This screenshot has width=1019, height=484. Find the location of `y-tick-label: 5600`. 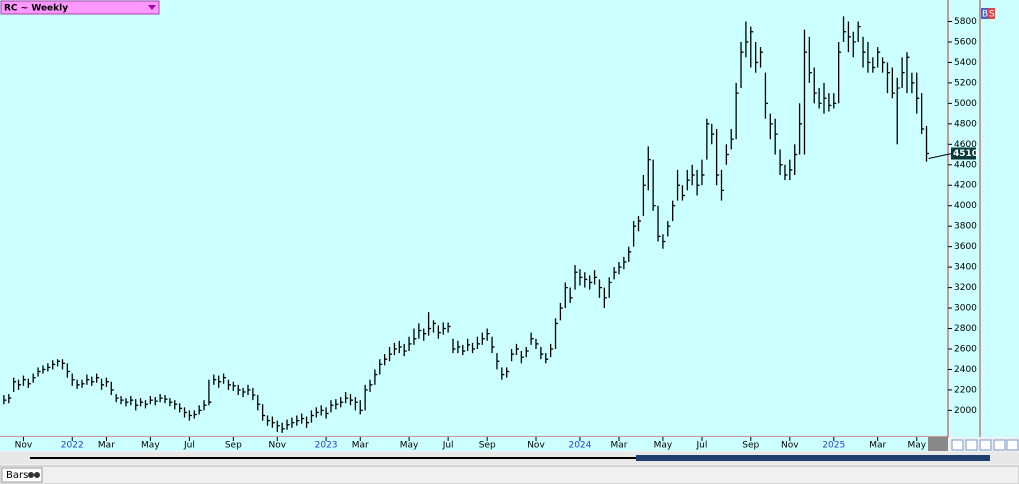

y-tick-label: 5600 is located at coordinates (965, 42).